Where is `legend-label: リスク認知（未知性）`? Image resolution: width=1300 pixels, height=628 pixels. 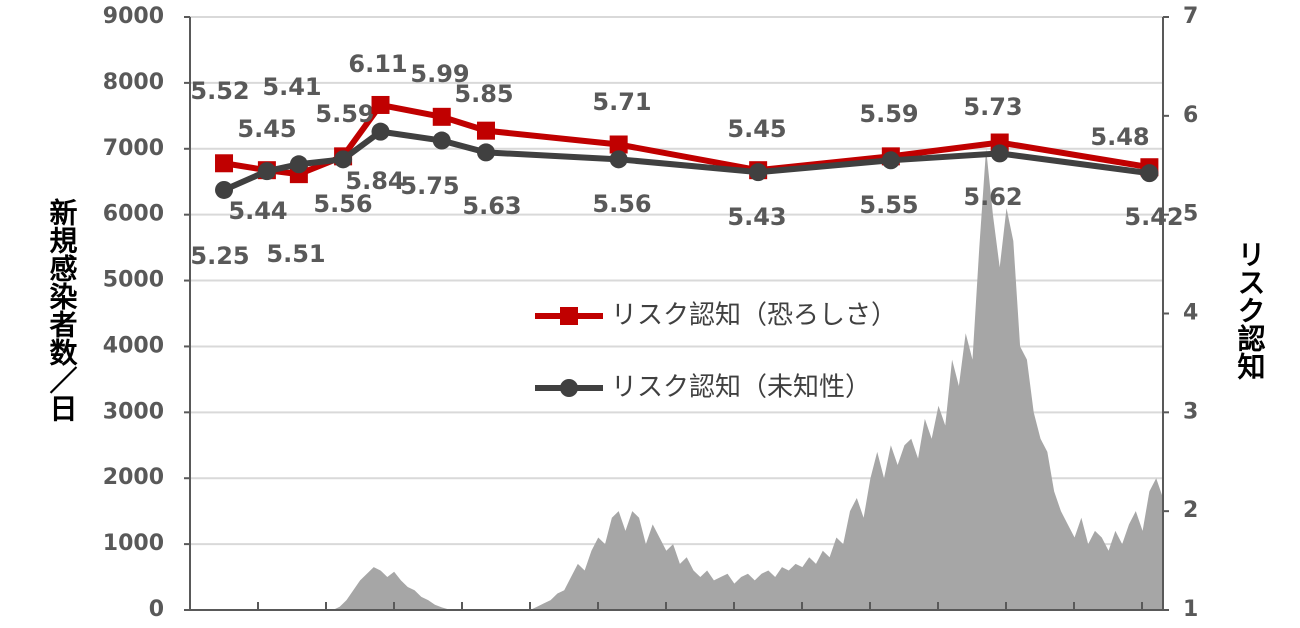 legend-label: リスク認知（未知性） is located at coordinates (741, 388).